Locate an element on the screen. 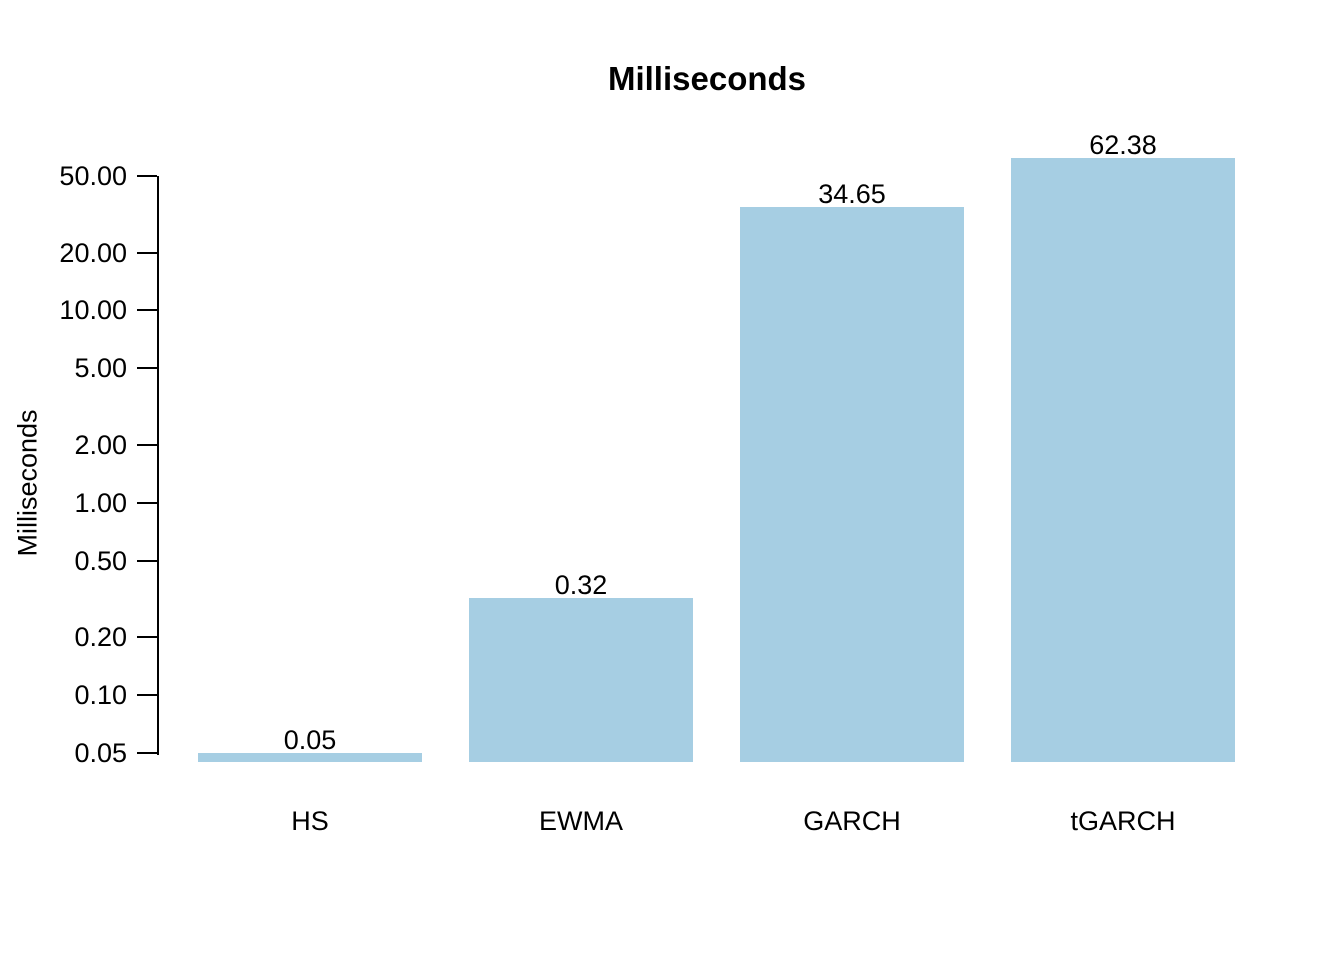  y-tick-label: 1.00 is located at coordinates (100, 502).